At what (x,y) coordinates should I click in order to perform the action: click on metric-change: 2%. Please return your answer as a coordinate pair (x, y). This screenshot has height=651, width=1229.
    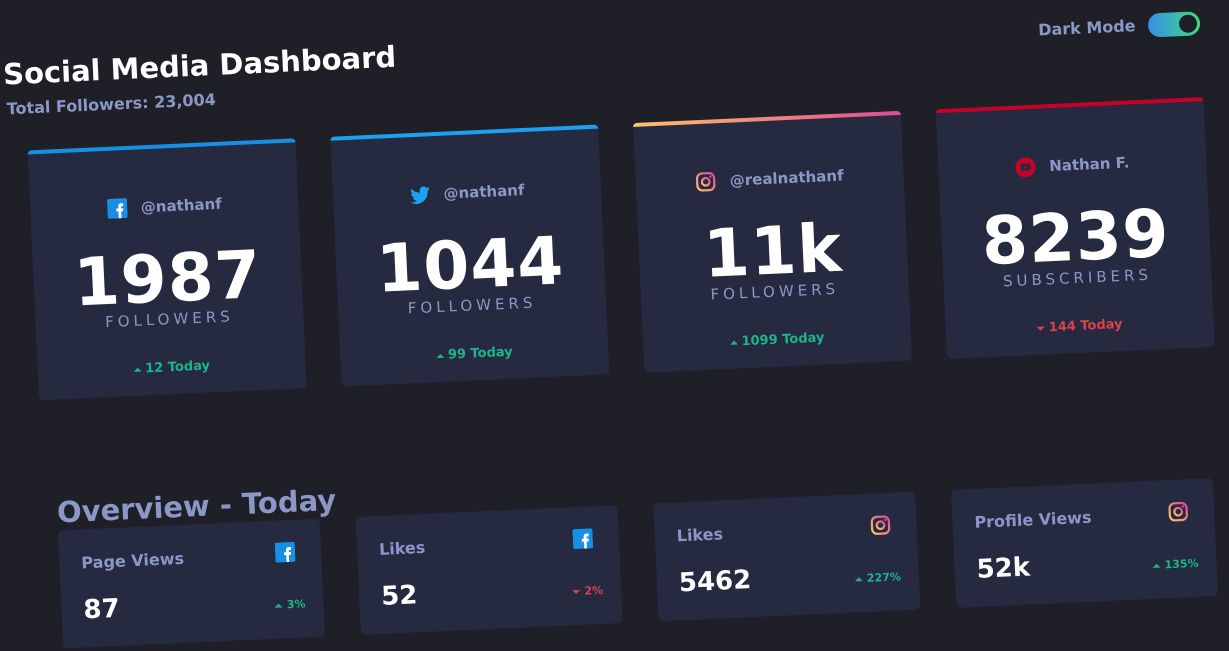
    Looking at the image, I should click on (587, 591).